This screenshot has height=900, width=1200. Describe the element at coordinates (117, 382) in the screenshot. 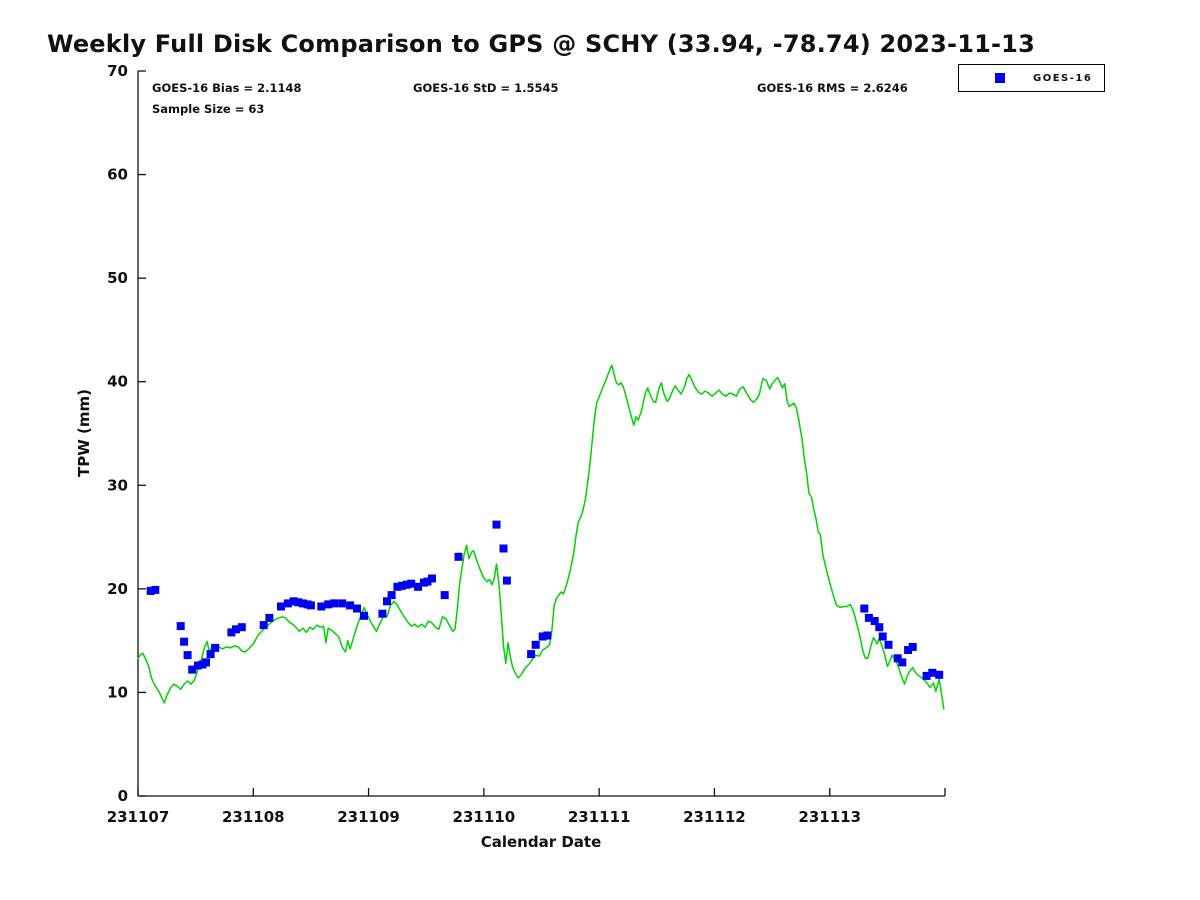

I see `y-tick-label: 40` at that location.